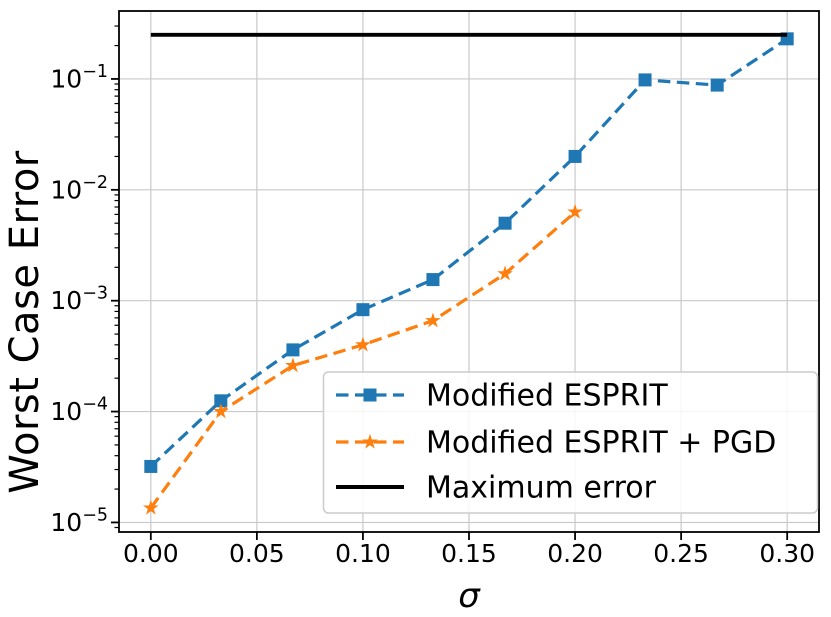 Image resolution: width=831 pixels, height=617 pixels. What do you see at coordinates (370, 395) in the screenshot?
I see `marker-square-legend-modified-esprit` at bounding box center [370, 395].